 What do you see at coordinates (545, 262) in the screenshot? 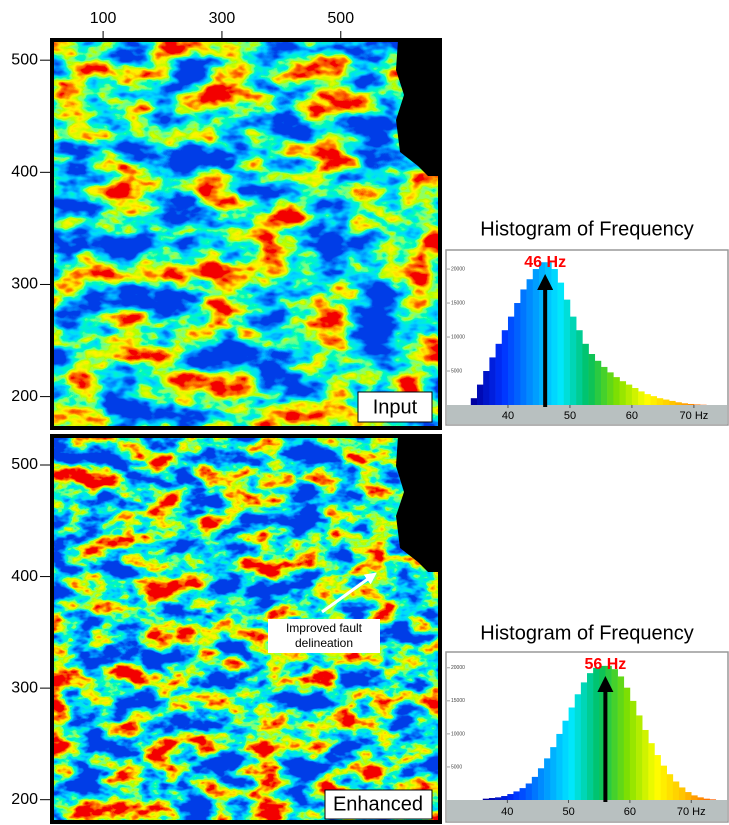
I see `peak-label: 46 Hz` at bounding box center [545, 262].